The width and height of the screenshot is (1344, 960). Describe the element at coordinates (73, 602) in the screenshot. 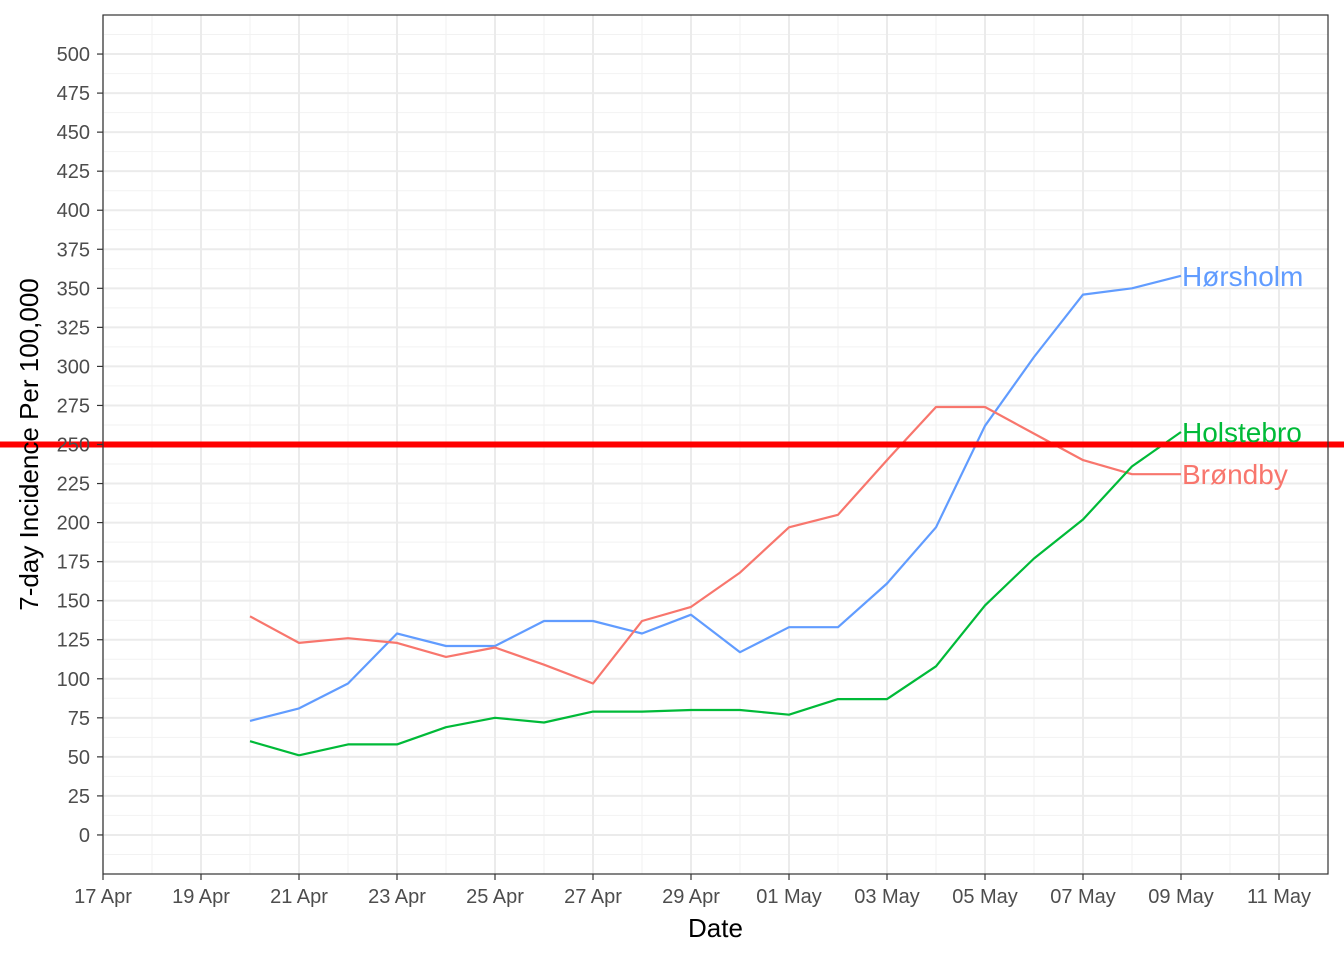

I see `y-tick-label: 150` at that location.